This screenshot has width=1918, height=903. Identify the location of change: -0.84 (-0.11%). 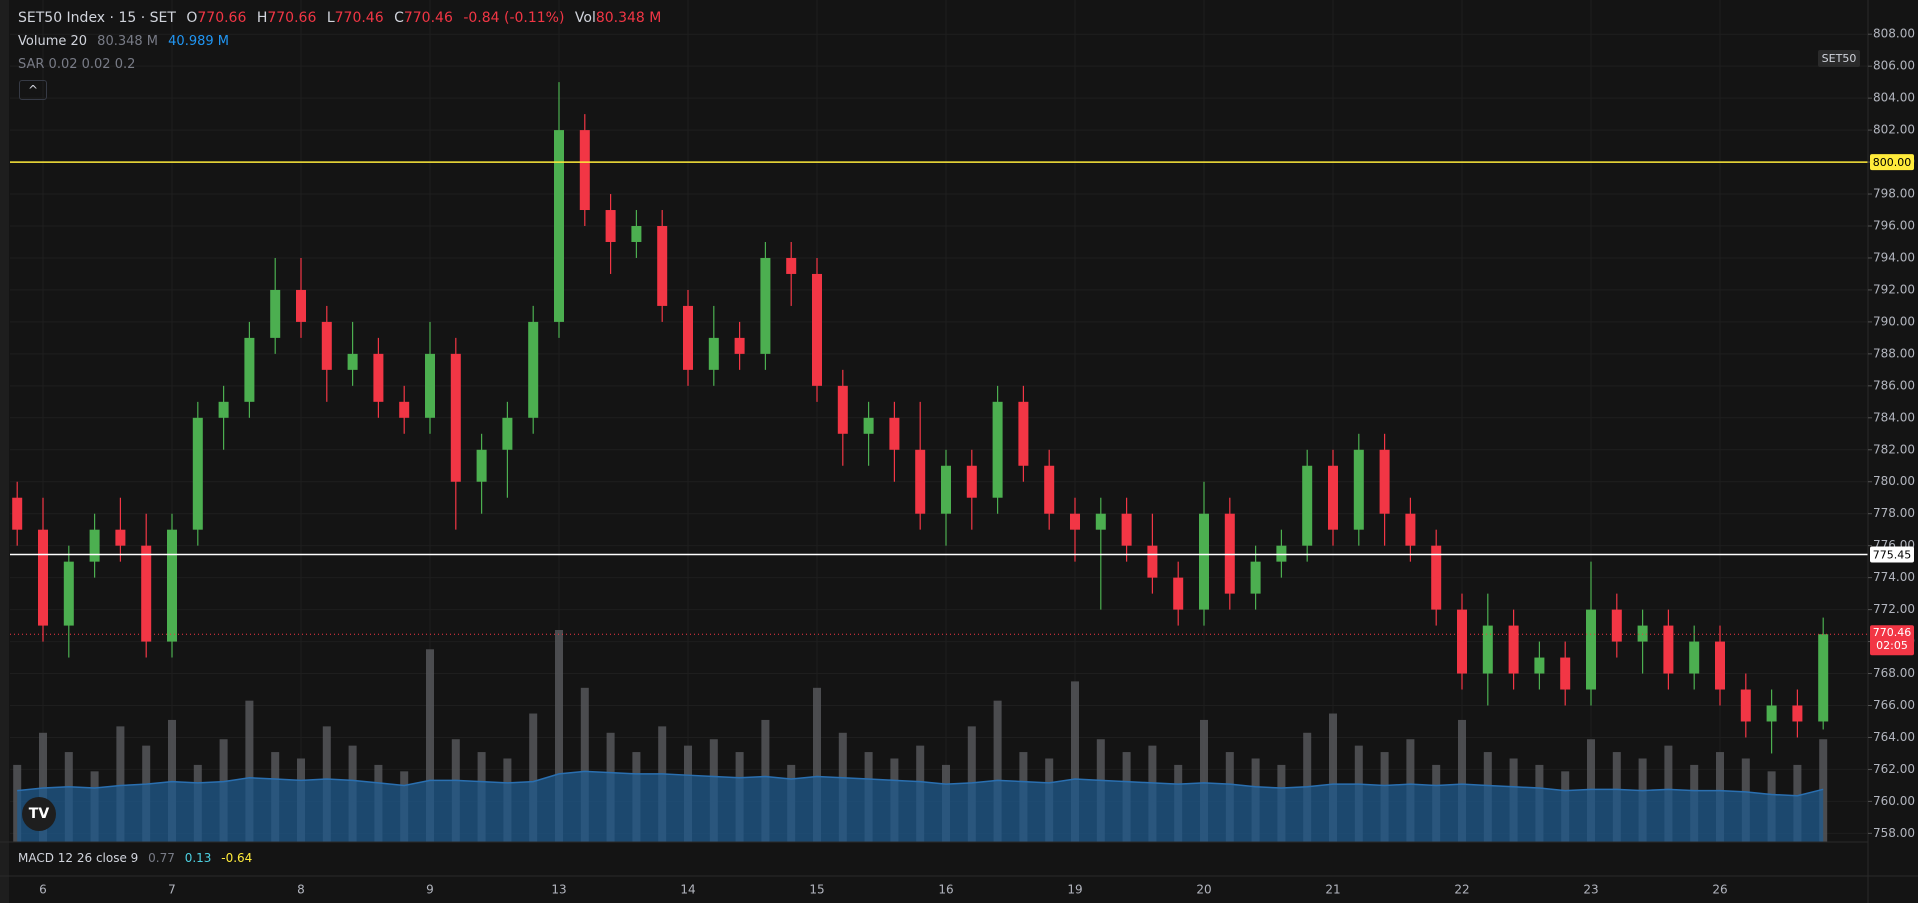
(514, 18).